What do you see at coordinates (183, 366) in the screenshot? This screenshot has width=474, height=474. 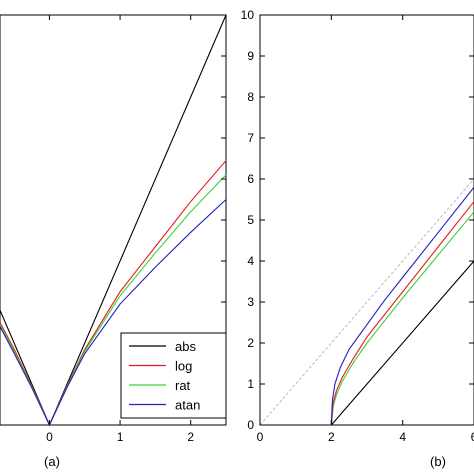 I see `legend-label-log: log` at bounding box center [183, 366].